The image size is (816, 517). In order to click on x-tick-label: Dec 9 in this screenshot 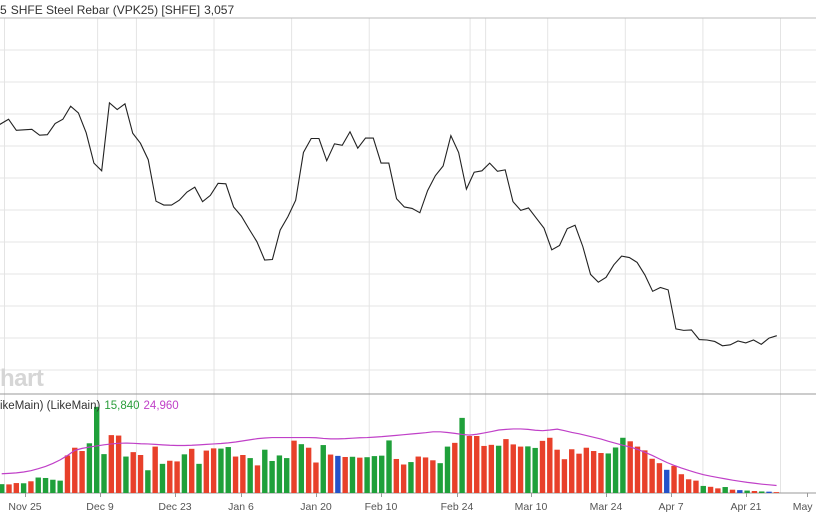, I will do `click(100, 507)`.